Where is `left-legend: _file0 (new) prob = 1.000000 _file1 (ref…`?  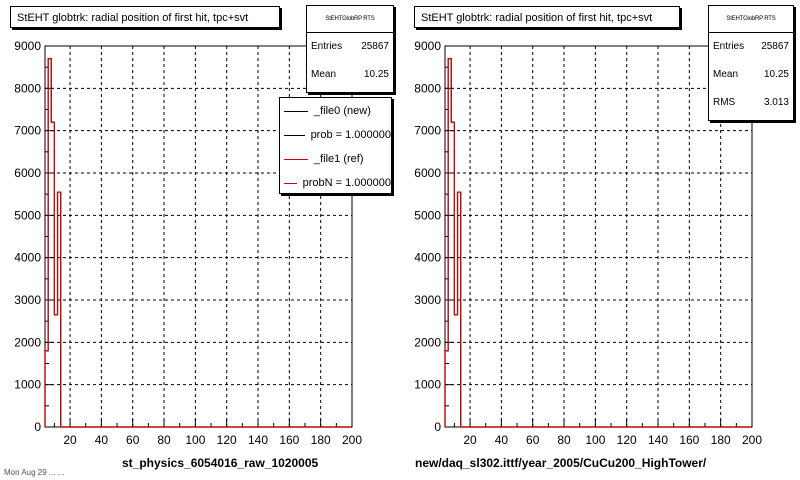 left-legend: _file0 (new) prob = 1.000000 _file1 (ref… is located at coordinates (335, 145).